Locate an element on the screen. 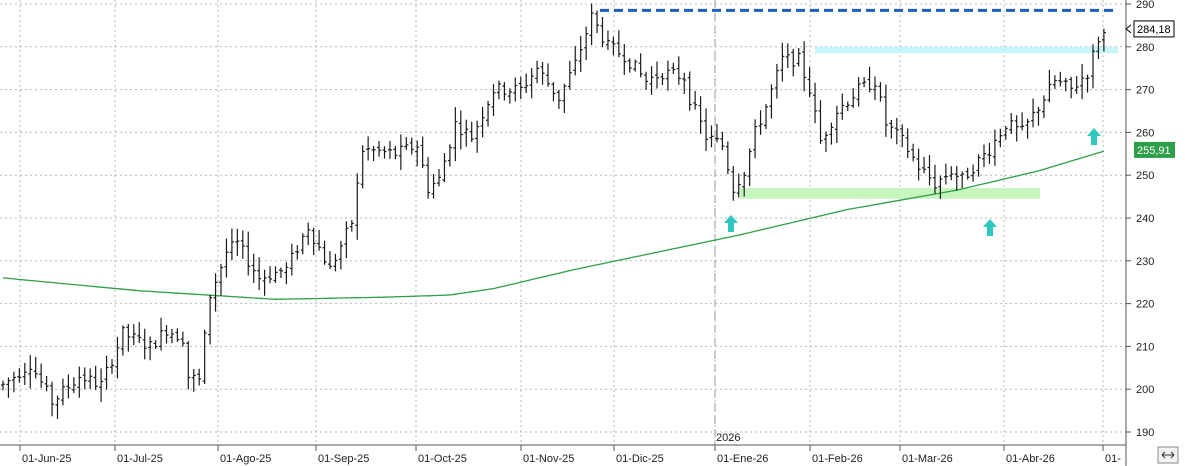  x-tick-label: 01-Mar-26 is located at coordinates (927, 459).